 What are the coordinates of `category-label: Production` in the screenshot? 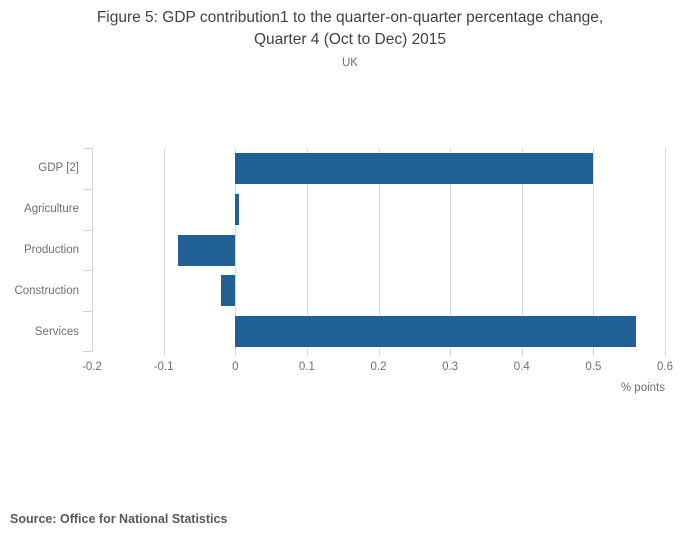 It's located at (51, 249).